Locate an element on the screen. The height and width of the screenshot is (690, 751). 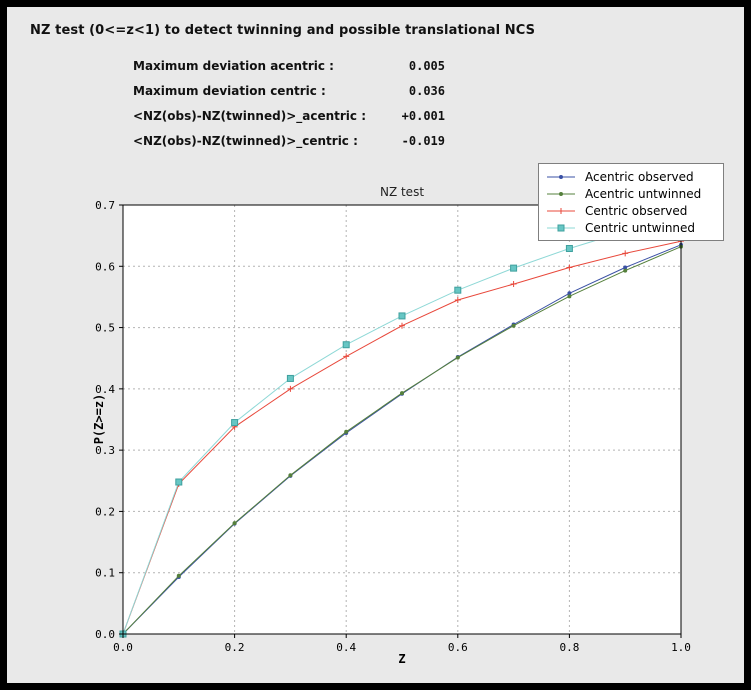
legend-entry: Acentric observed is located at coordinates (631, 176).